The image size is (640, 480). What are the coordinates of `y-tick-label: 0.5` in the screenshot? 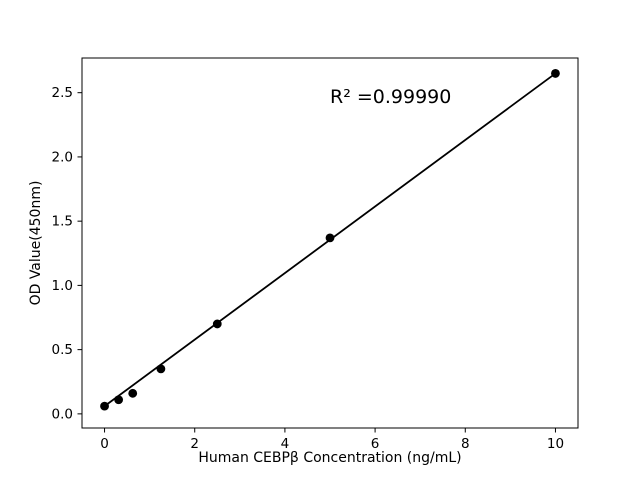 It's located at (62, 350).